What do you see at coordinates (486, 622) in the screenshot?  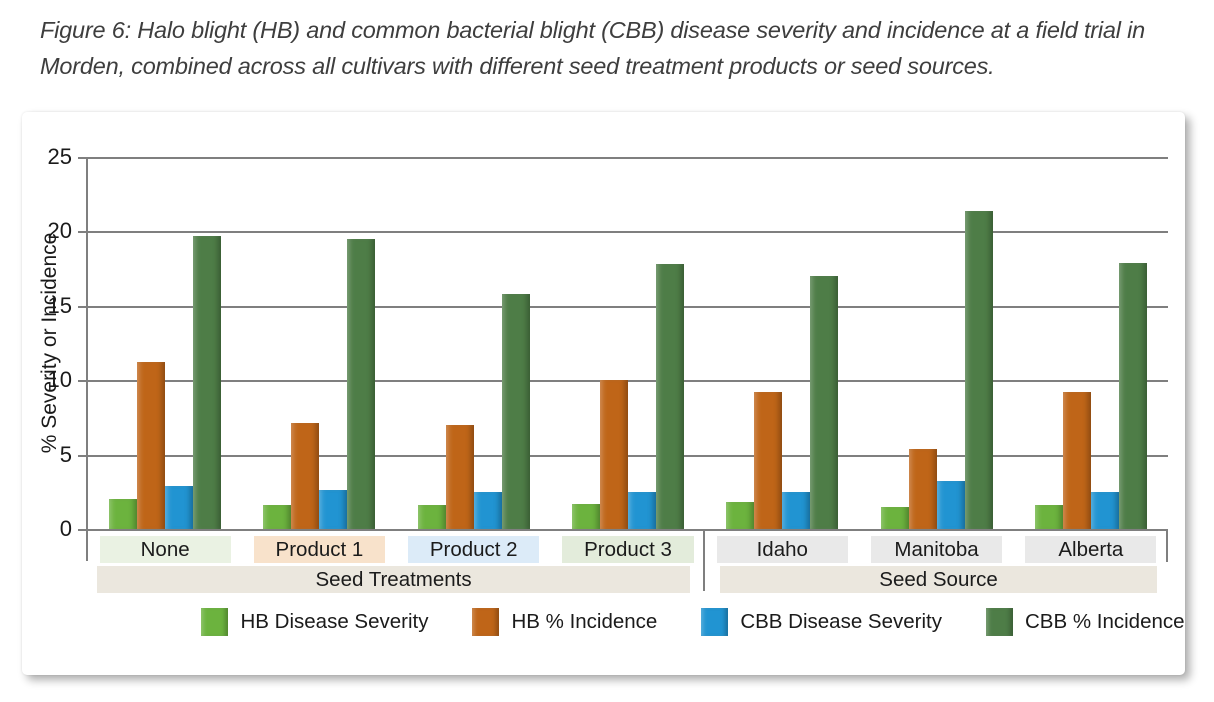 I see `legend-swatch-hb-incidence` at bounding box center [486, 622].